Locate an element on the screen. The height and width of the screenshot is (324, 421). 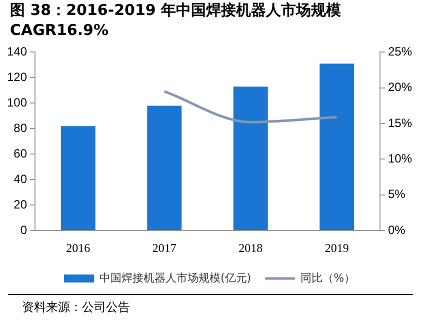
y-tick-label: 140 is located at coordinates (17, 51).